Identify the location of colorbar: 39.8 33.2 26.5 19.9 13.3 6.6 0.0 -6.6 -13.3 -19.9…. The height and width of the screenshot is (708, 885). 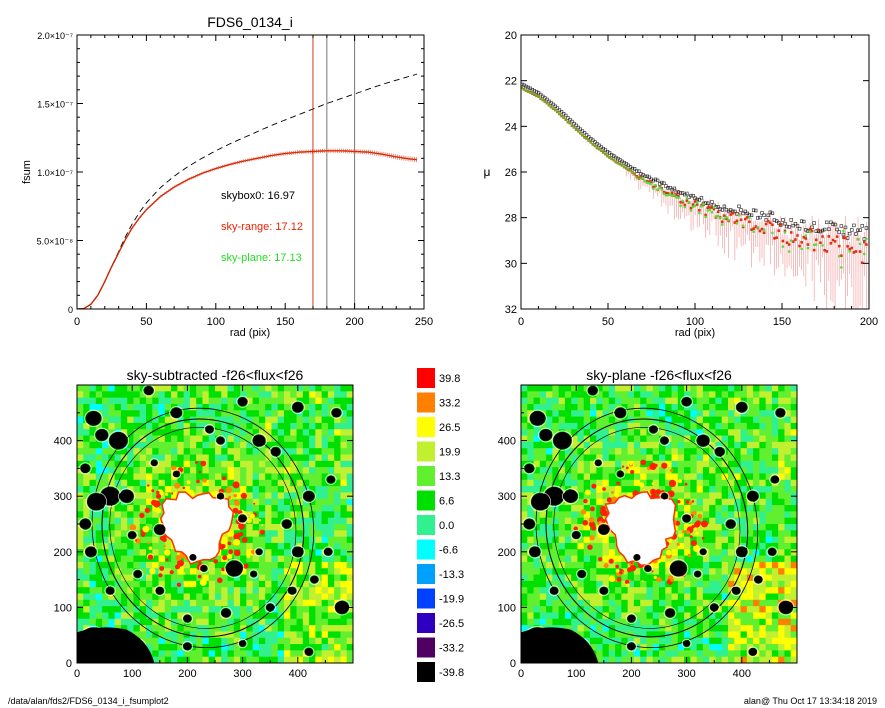
(440, 525).